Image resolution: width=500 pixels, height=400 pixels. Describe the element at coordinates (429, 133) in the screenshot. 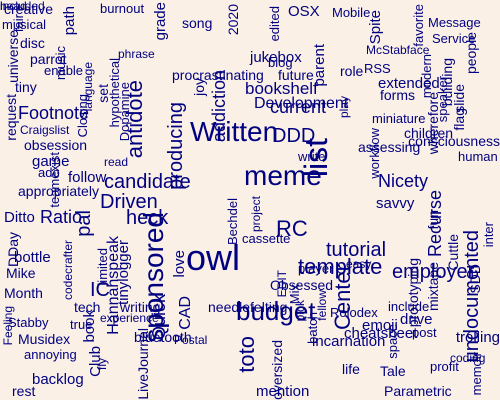

I see `cloud-word: children` at that location.